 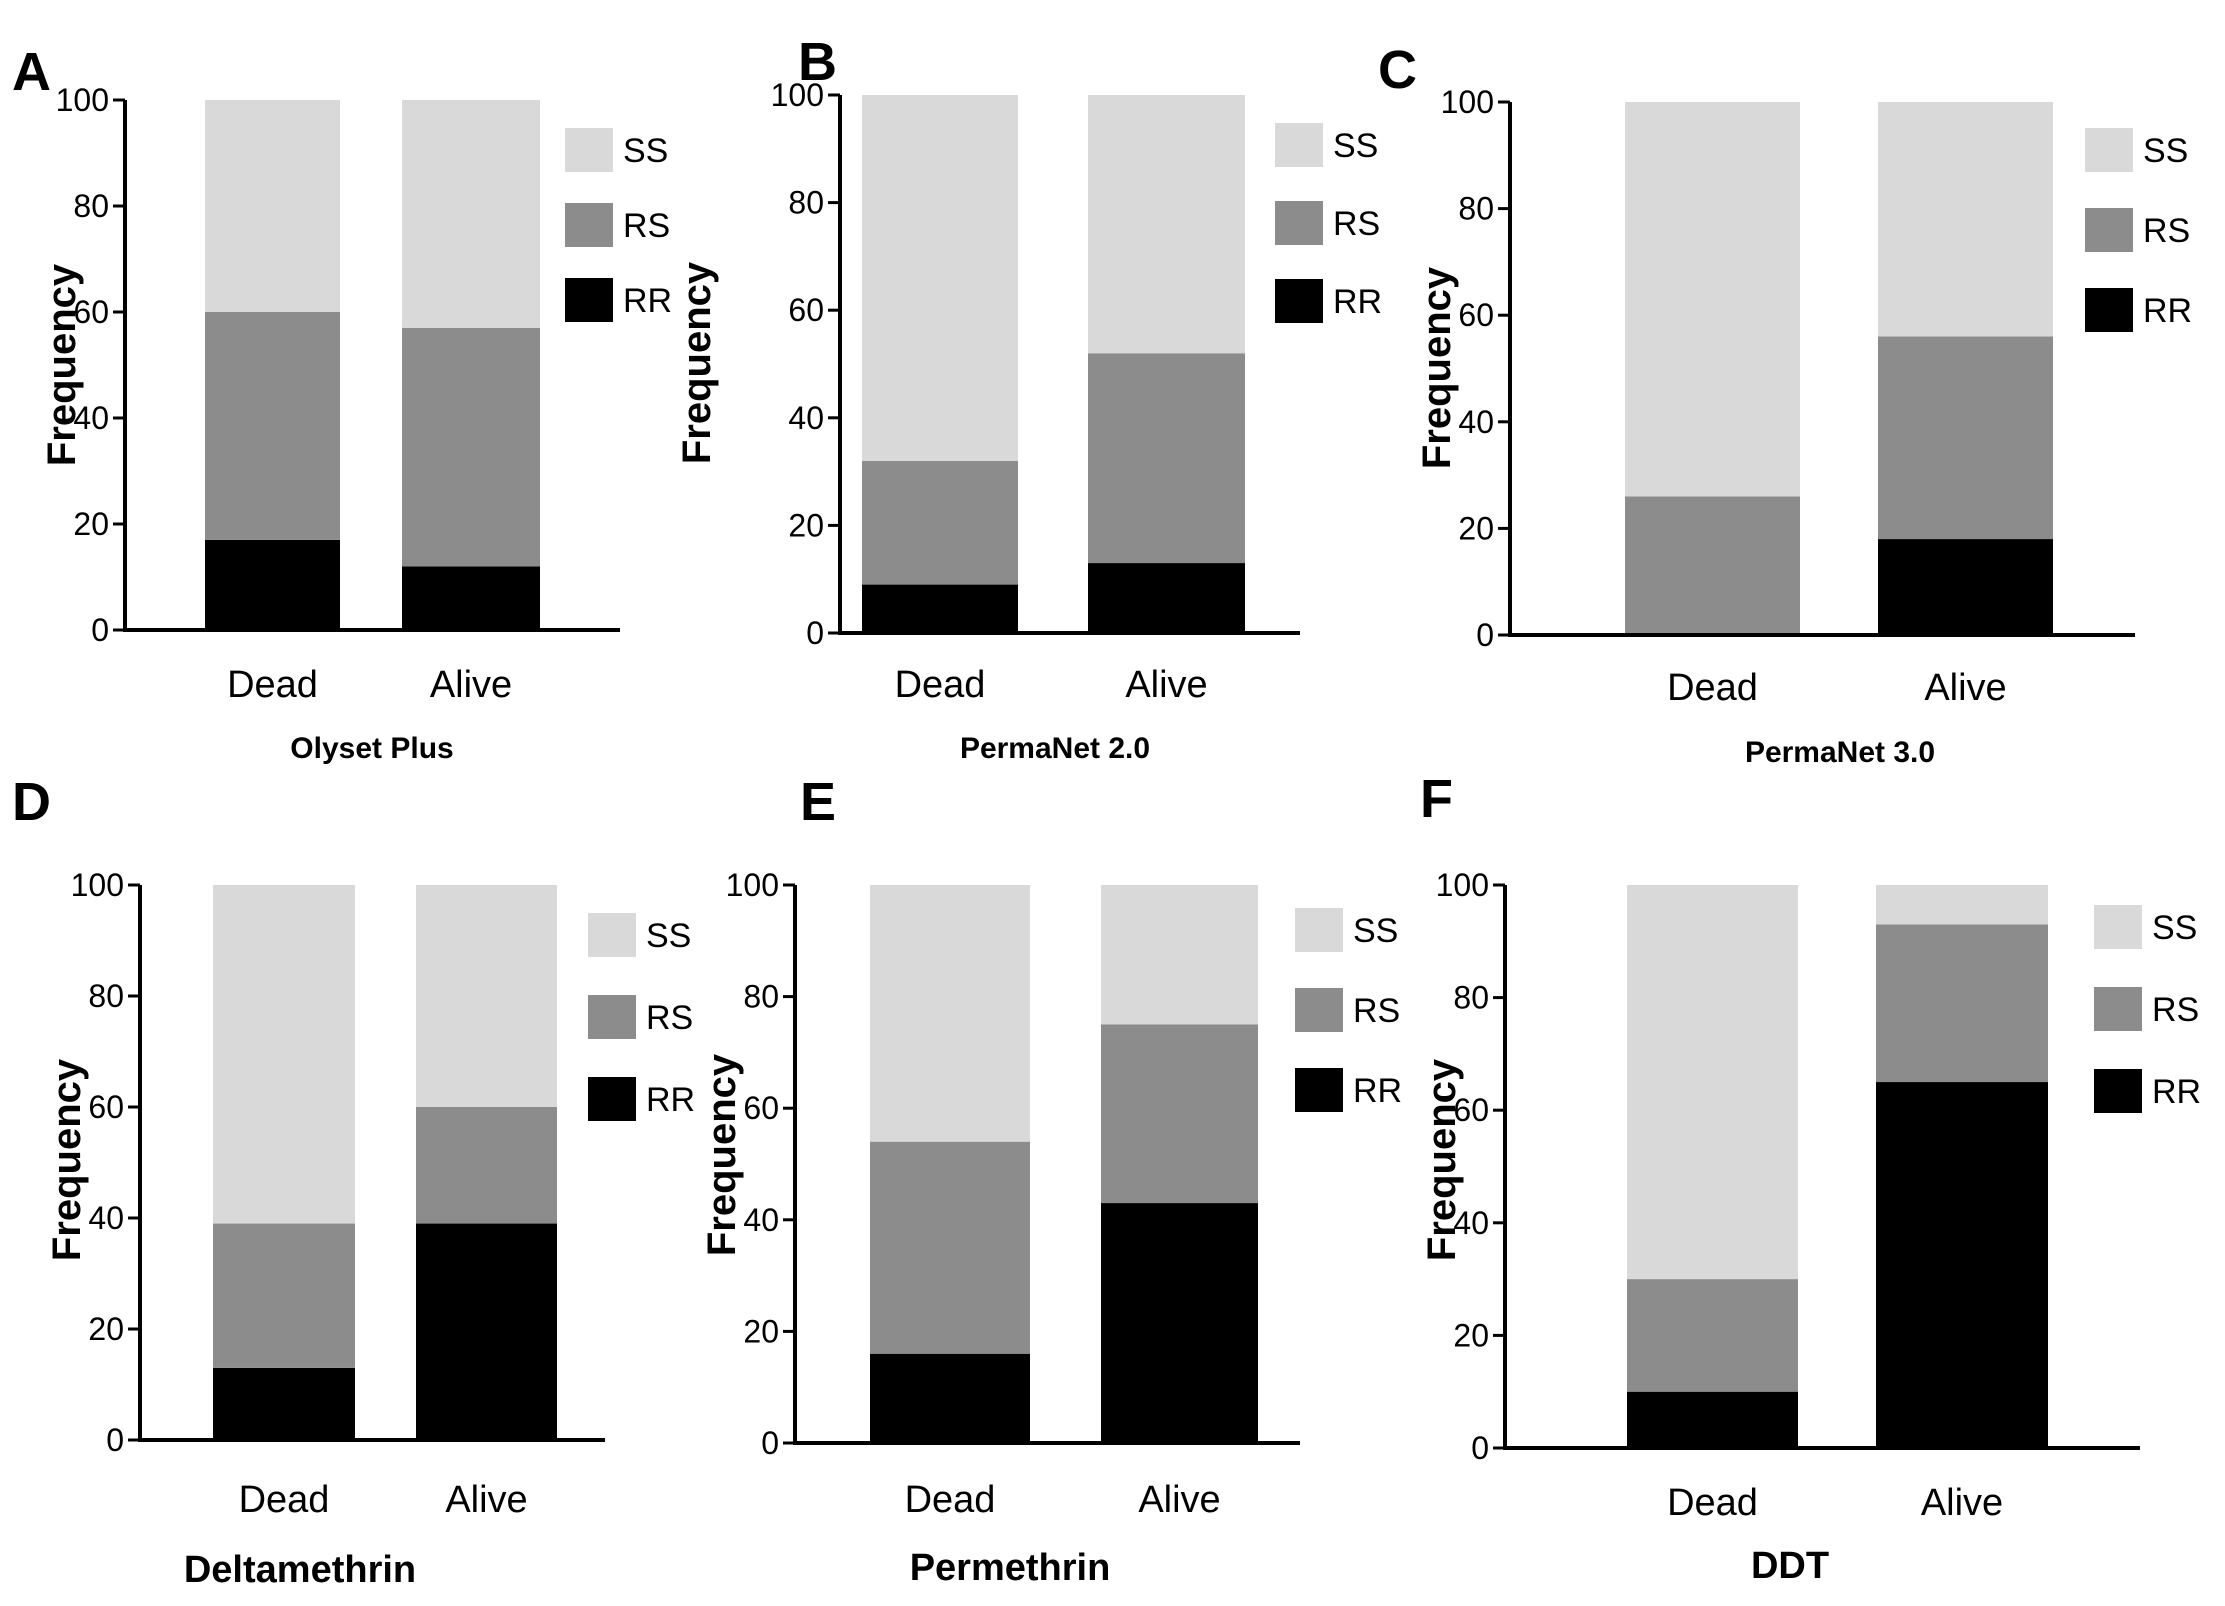 I want to click on panel-letter: C, so click(x=1397, y=70).